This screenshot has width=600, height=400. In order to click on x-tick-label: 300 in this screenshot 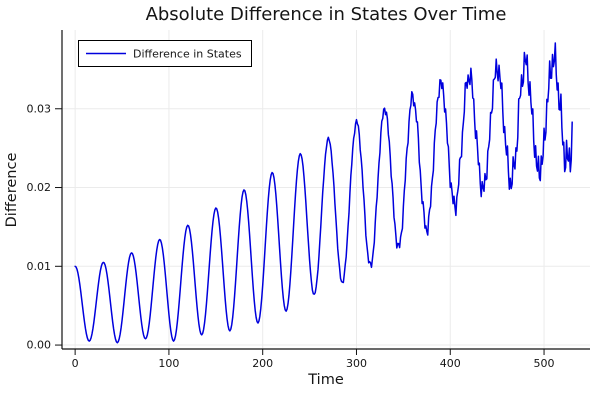, I will do `click(356, 363)`.